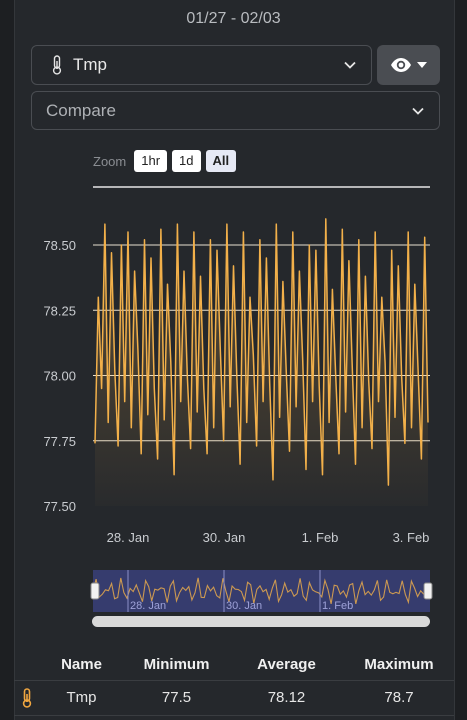 Image resolution: width=467 pixels, height=720 pixels. What do you see at coordinates (176, 697) in the screenshot?
I see `row-minimum: 77.5` at bounding box center [176, 697].